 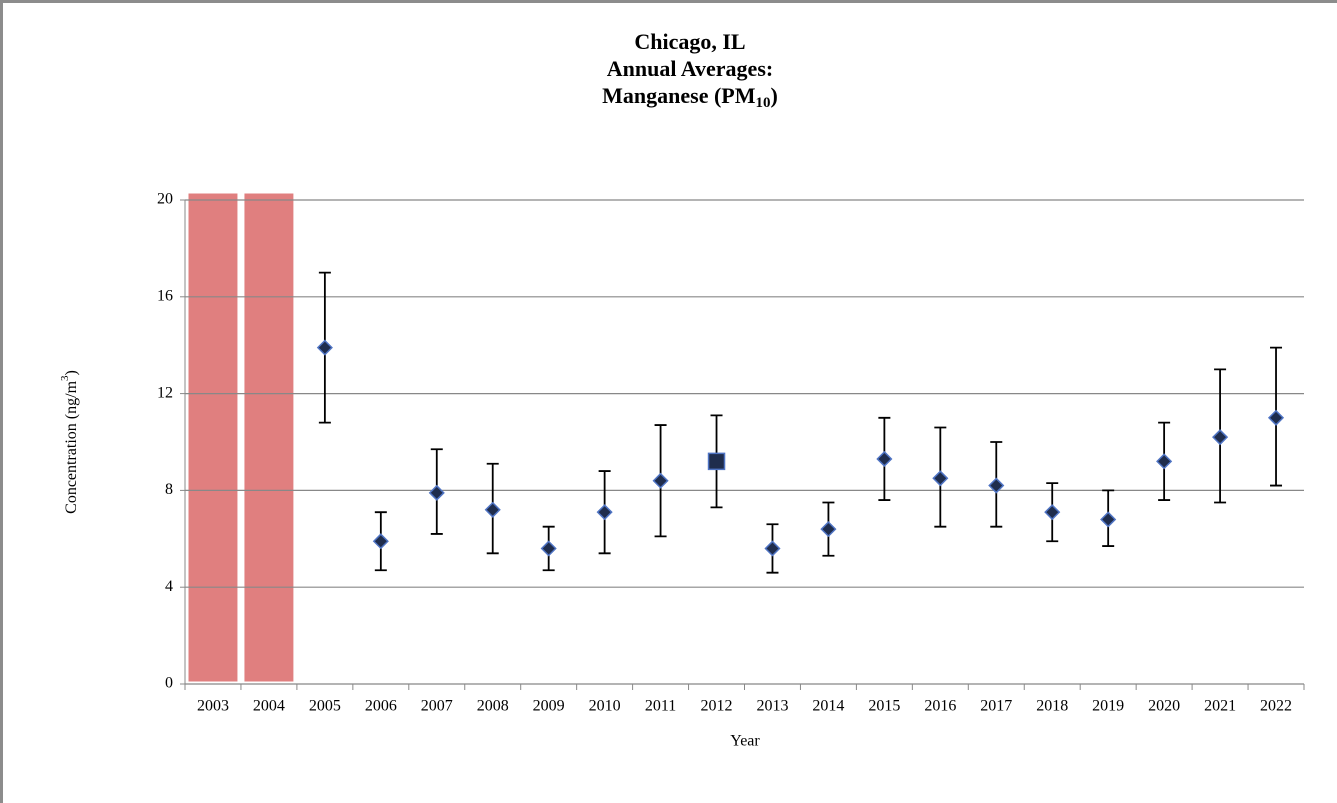 I want to click on title-text: Annual Averages:, so click(x=690, y=68).